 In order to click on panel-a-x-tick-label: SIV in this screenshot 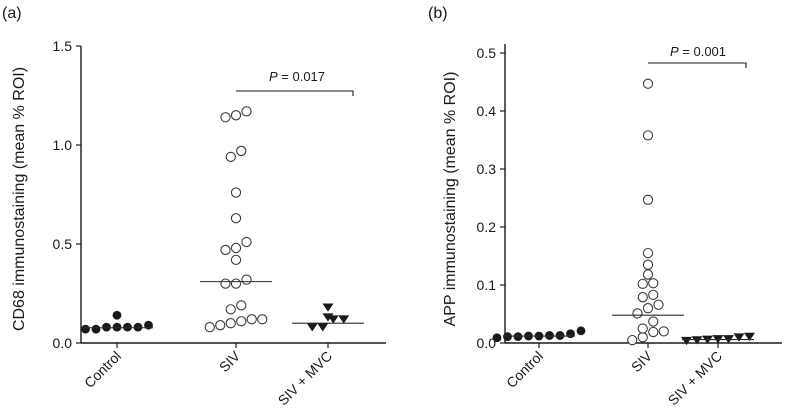, I will do `click(230, 361)`.